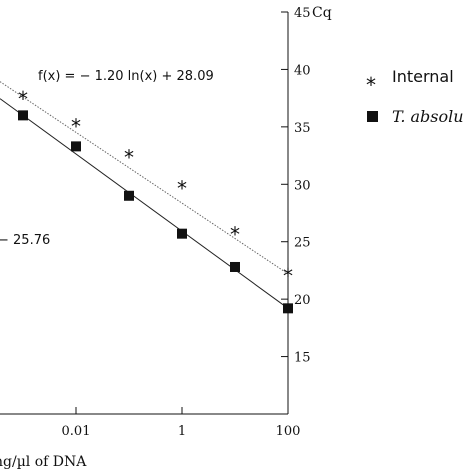  I want to click on legend-item-internal: * Internal, so click(410, 82).